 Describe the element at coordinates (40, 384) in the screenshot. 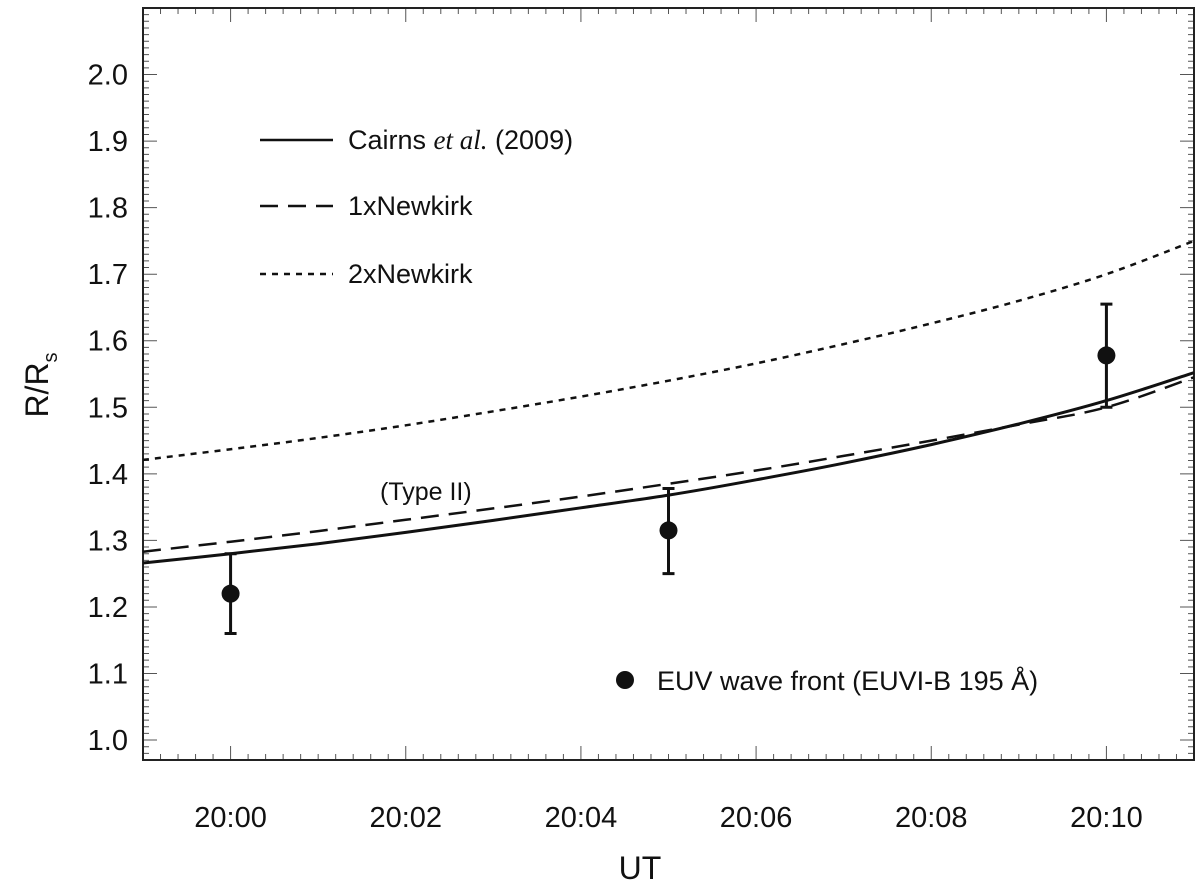

I see `y-axis-title: R/Rs` at that location.